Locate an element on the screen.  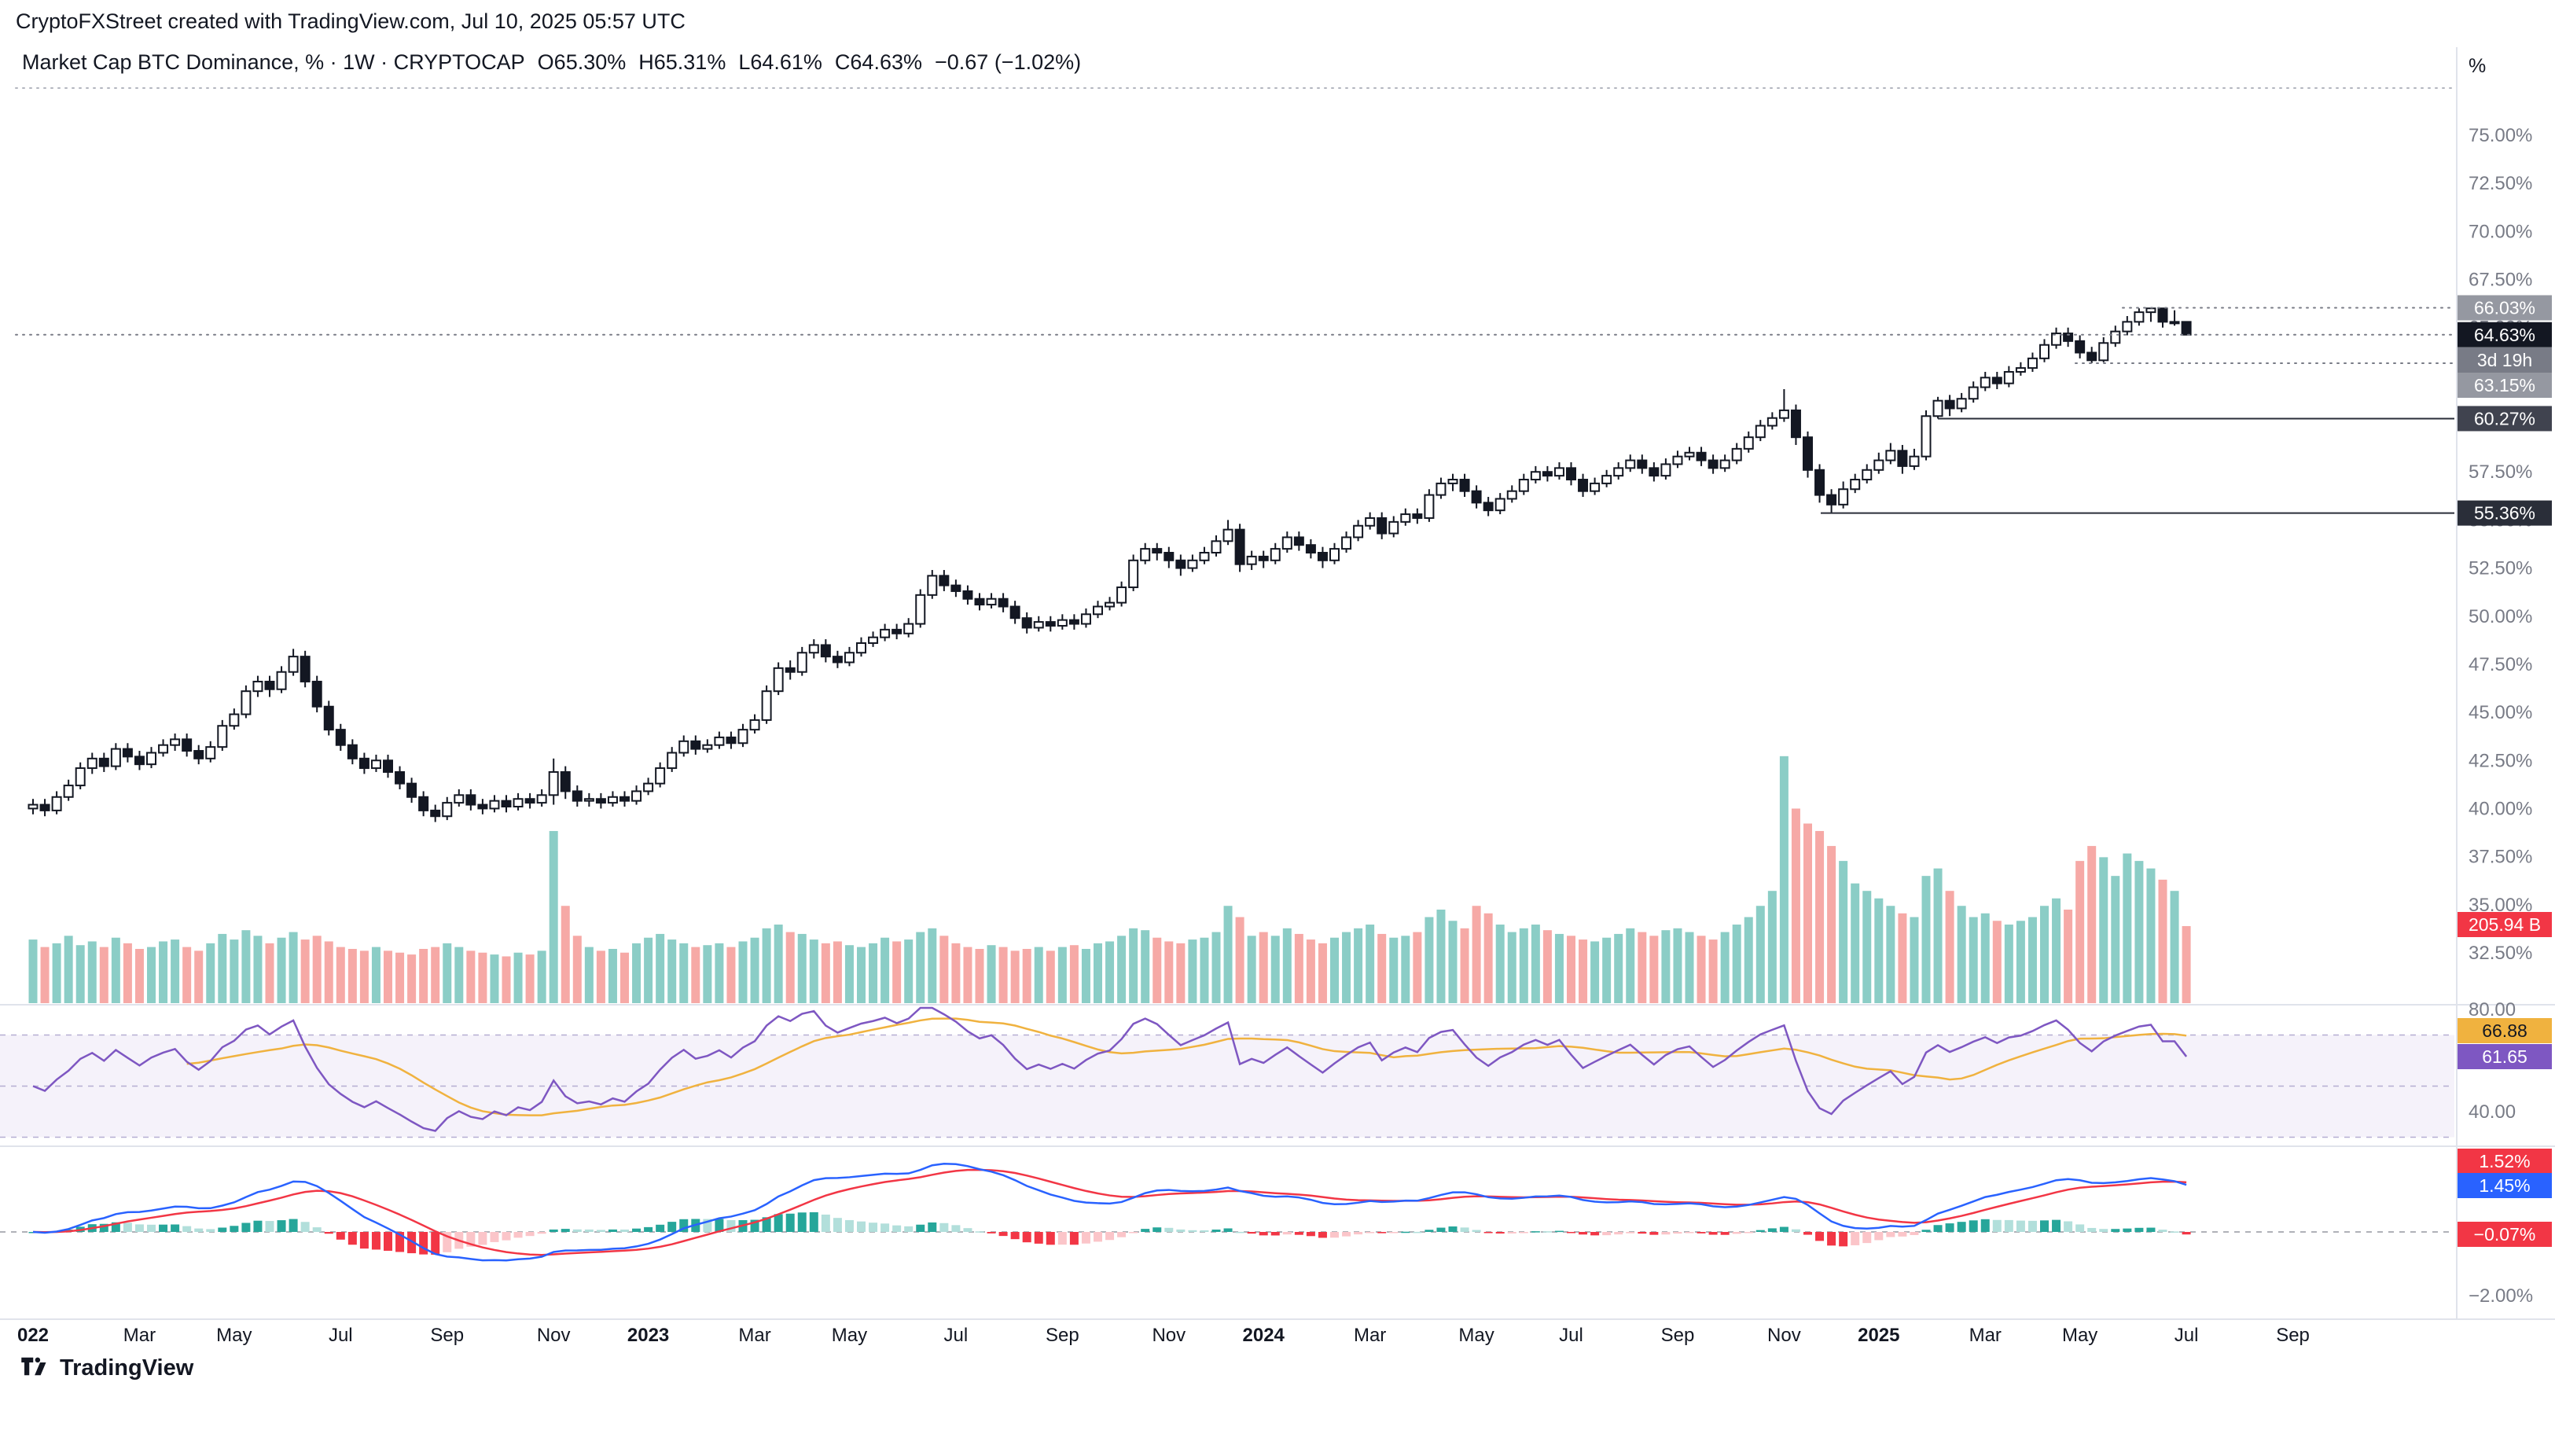
svg-text: Sep is located at coordinates (1678, 1335).